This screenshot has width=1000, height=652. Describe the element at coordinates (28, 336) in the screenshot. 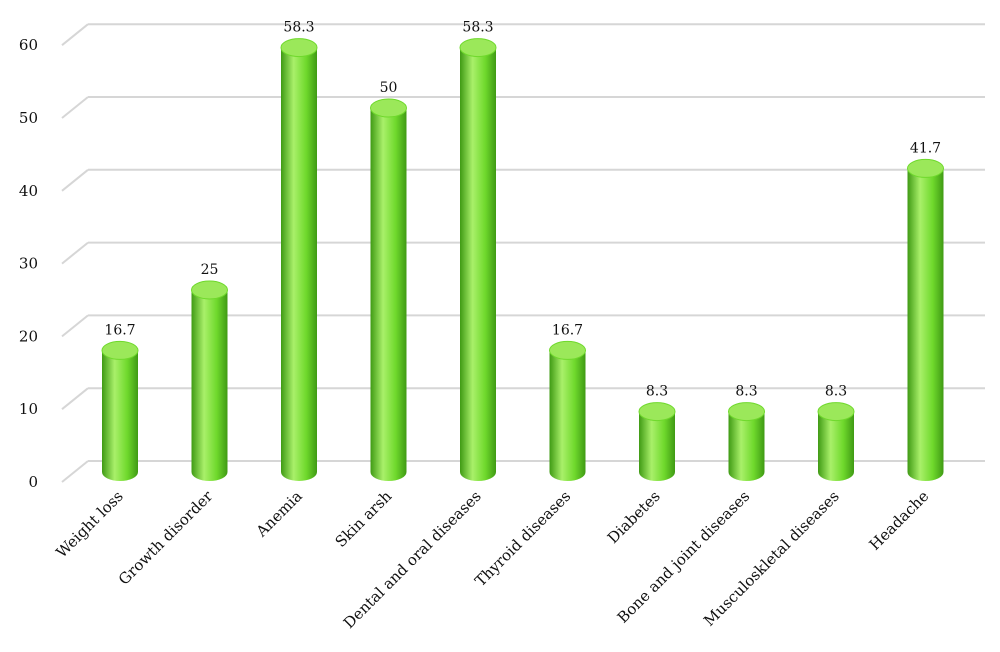

I see `y-tick-label: 20` at that location.